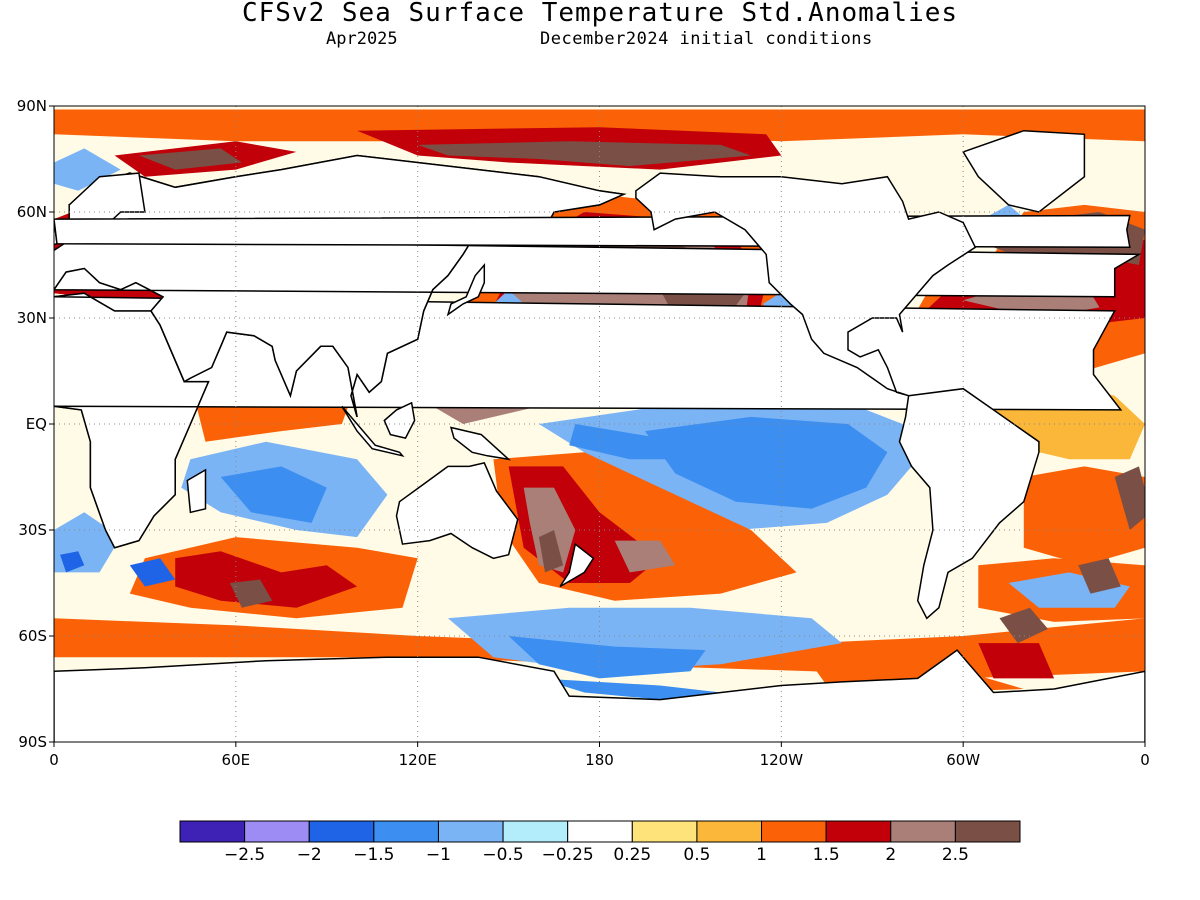  Describe the element at coordinates (630, 442) in the screenshot. I see `anomaly-region-e-pacific-cool3` at that location.